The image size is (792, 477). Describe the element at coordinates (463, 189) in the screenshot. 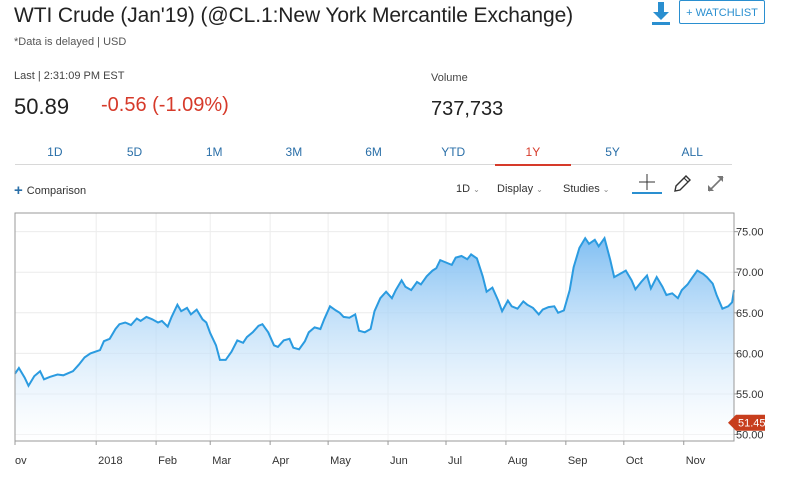

I see `interval-label: 1D` at that location.